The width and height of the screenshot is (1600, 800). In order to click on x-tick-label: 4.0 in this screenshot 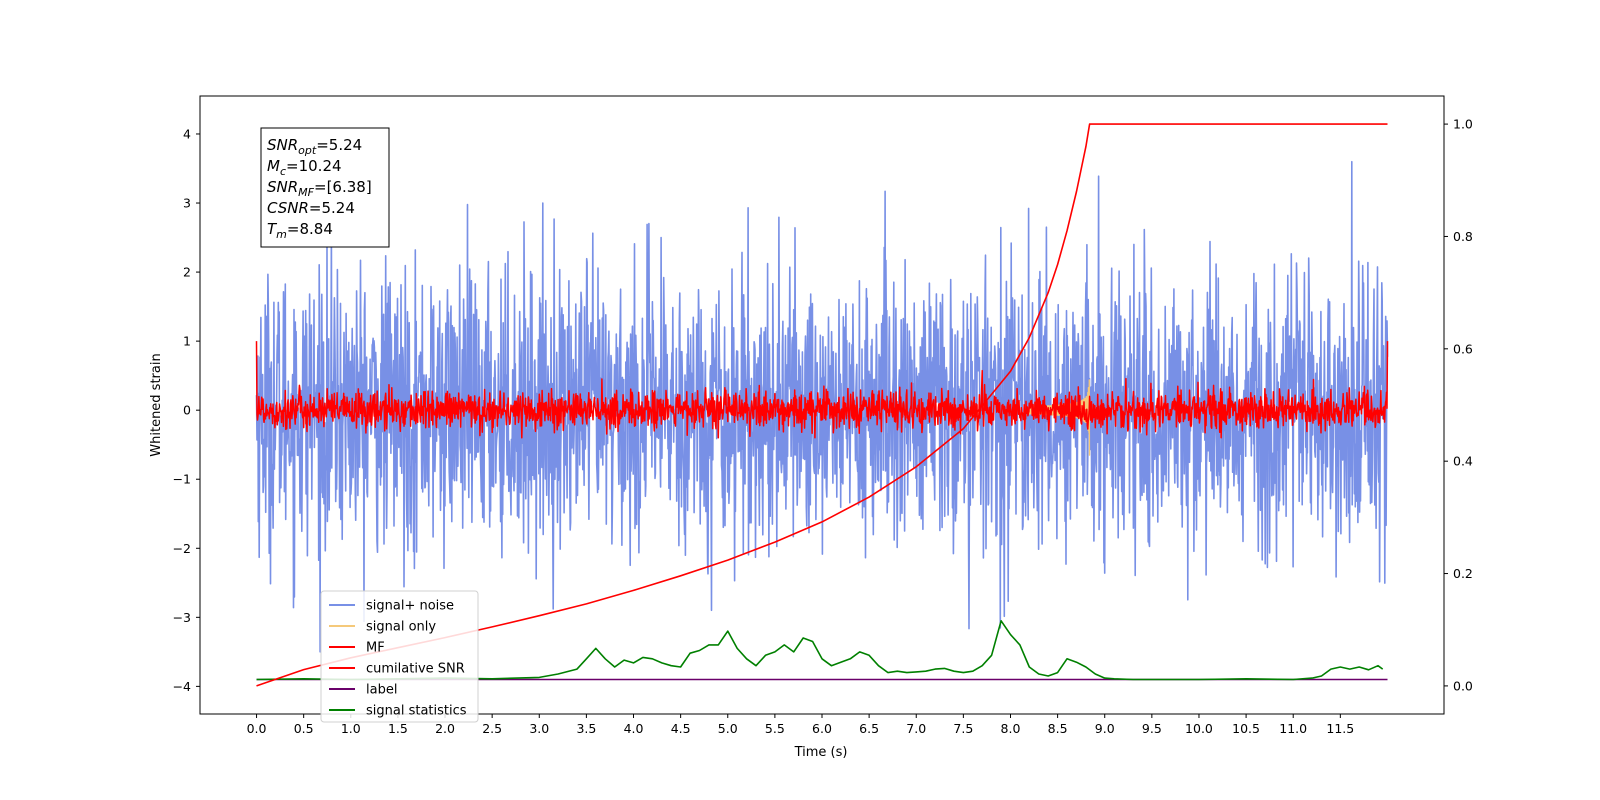, I will do `click(634, 728)`.